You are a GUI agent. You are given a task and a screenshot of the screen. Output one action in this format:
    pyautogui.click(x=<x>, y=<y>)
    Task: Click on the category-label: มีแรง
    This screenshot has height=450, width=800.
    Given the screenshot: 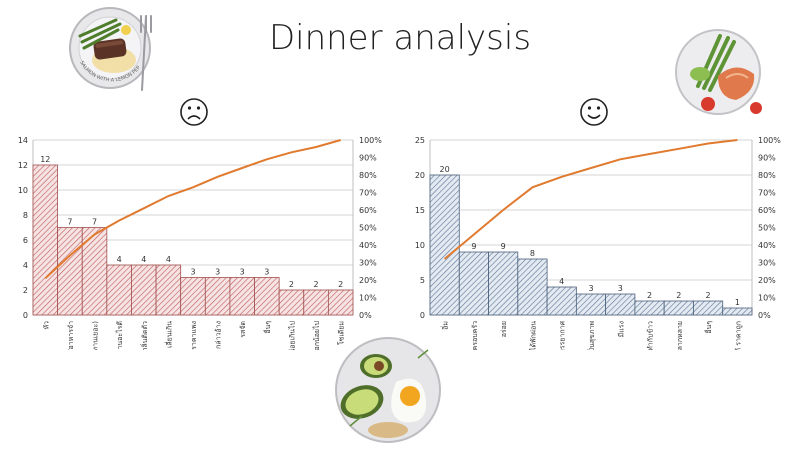 What is the action you would take?
    pyautogui.click(x=621, y=329)
    